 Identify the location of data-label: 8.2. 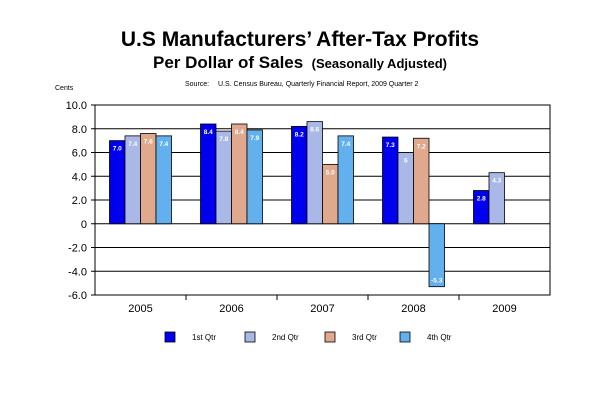
(299, 134).